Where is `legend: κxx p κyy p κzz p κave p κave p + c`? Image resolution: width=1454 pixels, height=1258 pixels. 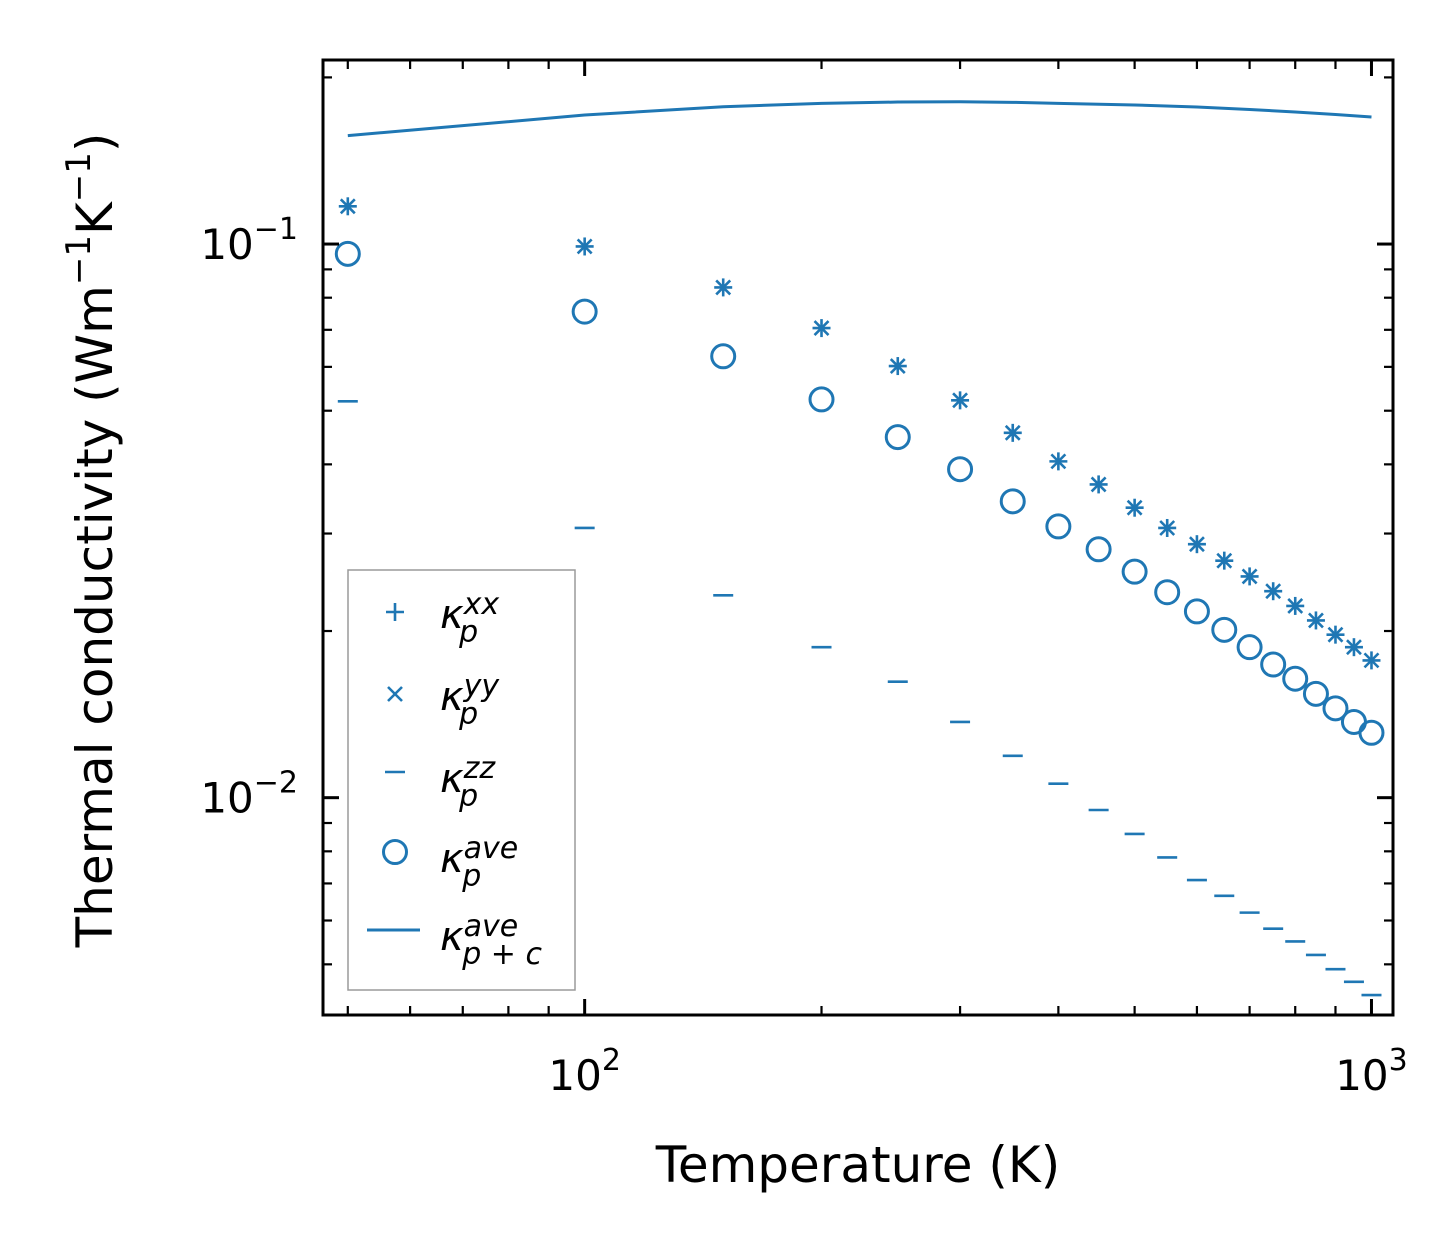
legend: κxx p κyy p κzz p κave p κave p + c is located at coordinates (461, 780).